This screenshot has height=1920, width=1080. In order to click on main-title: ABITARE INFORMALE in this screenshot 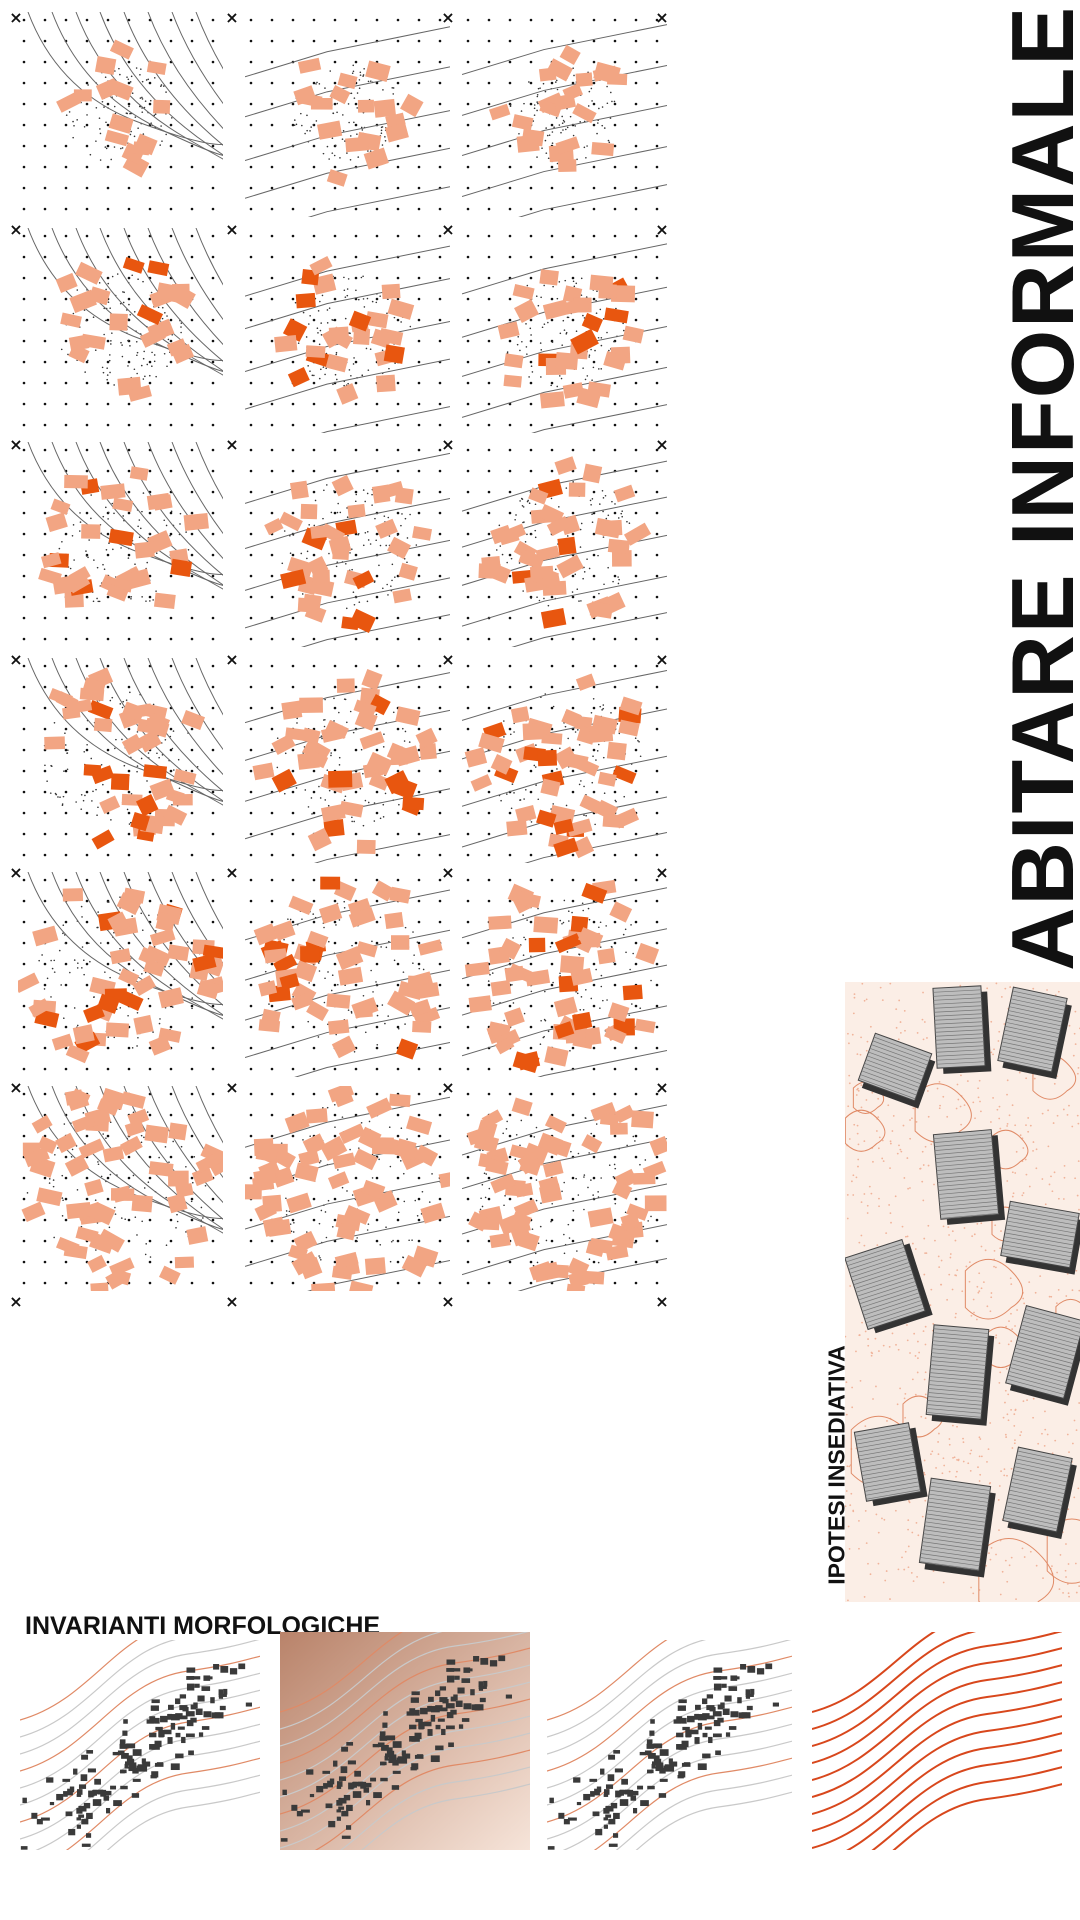, I will do `click(1036, 487)`.